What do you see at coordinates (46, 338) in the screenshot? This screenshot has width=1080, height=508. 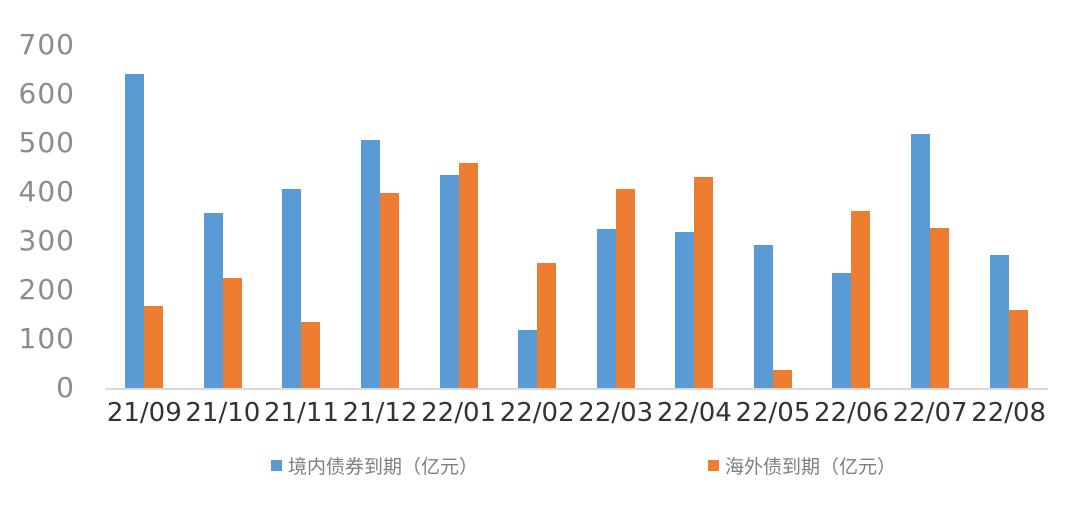 I see `y-tick-label: 100` at bounding box center [46, 338].